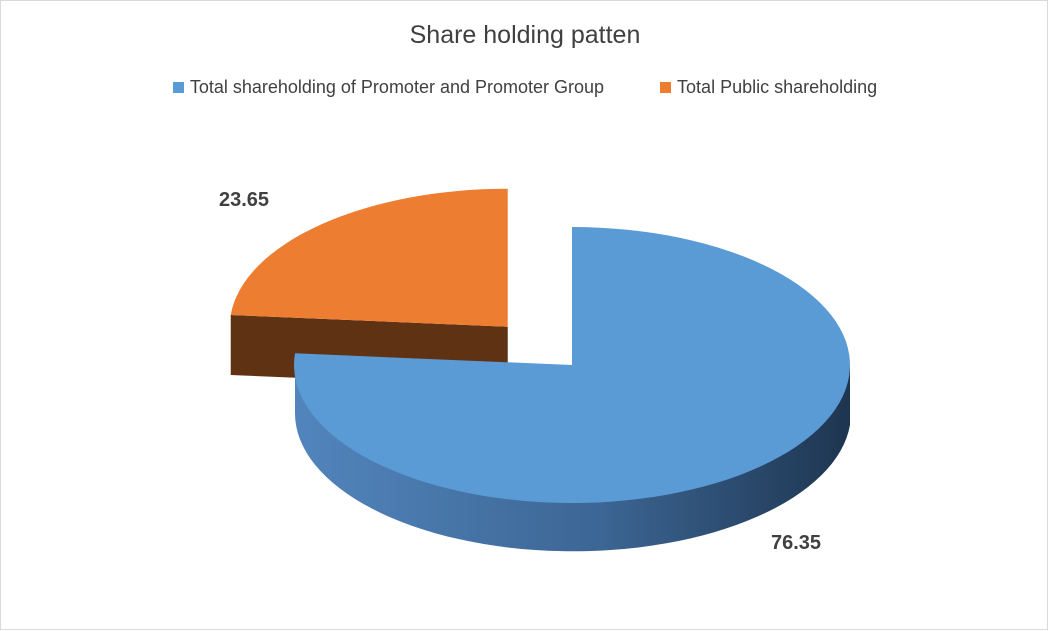 The height and width of the screenshot is (631, 1048). What do you see at coordinates (525, 35) in the screenshot?
I see `chart-title: Share holding patten` at bounding box center [525, 35].